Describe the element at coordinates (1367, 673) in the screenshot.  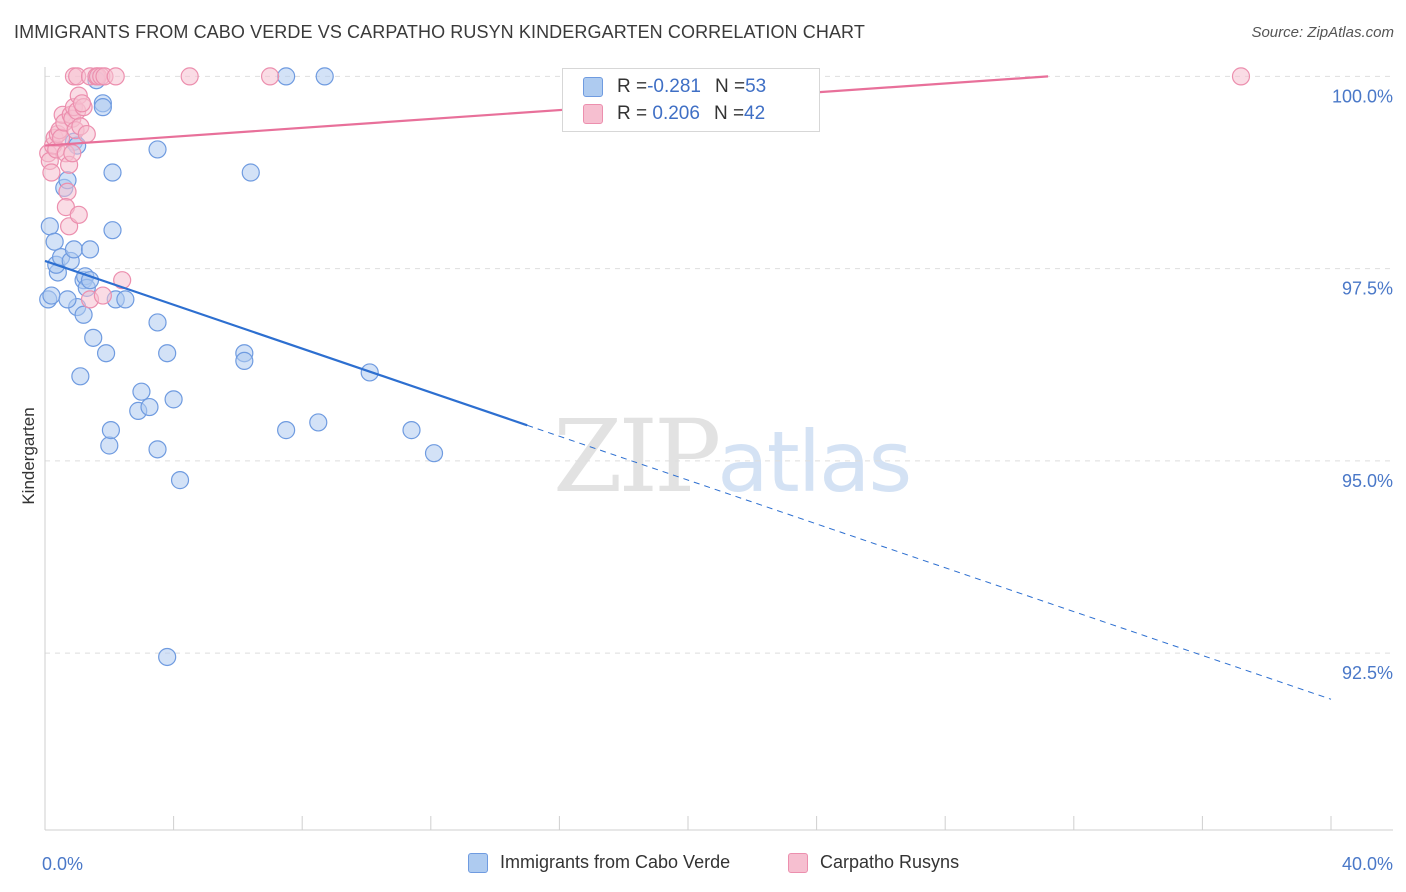
I see `y-tick-label: 92.5%` at that location.